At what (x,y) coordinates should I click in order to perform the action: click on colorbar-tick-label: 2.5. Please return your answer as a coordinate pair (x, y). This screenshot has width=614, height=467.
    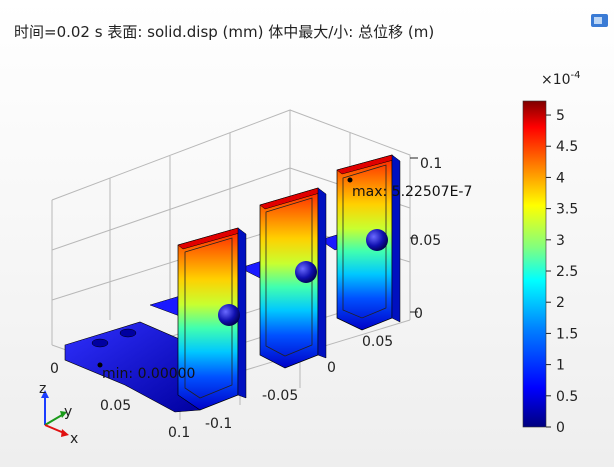
    Looking at the image, I should click on (567, 272).